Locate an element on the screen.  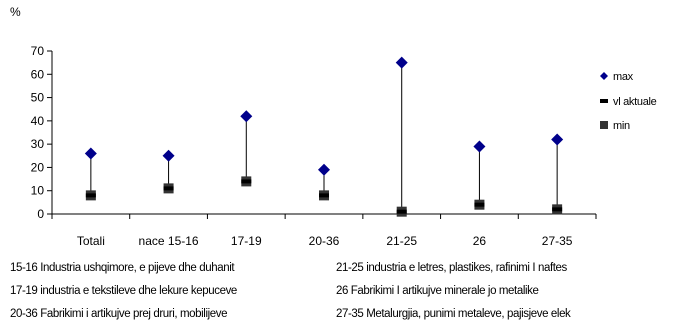
legend-current-label: vl aktuale is located at coordinates (635, 102).